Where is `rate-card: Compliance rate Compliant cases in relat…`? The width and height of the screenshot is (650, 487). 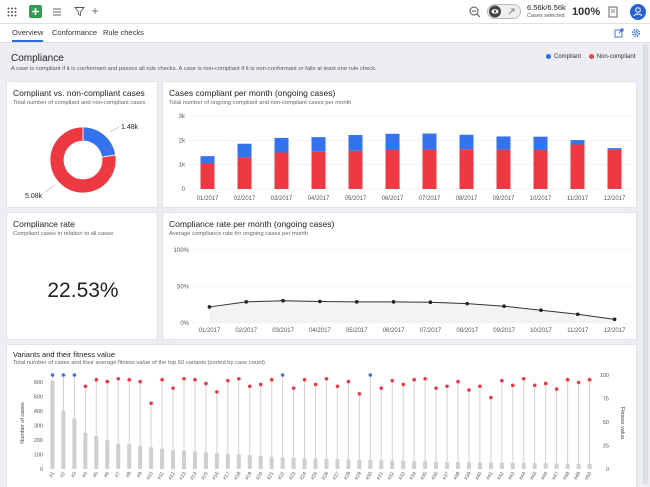
rate-card: Compliance rate Compliant cases in relat… is located at coordinates (82, 276).